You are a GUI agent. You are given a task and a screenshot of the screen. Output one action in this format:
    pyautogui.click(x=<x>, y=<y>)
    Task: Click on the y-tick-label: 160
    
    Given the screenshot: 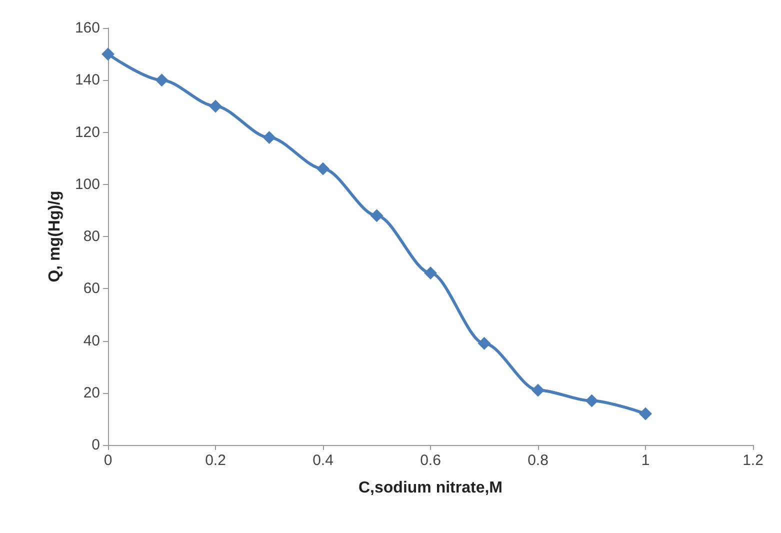 What is the action you would take?
    pyautogui.click(x=87, y=28)
    